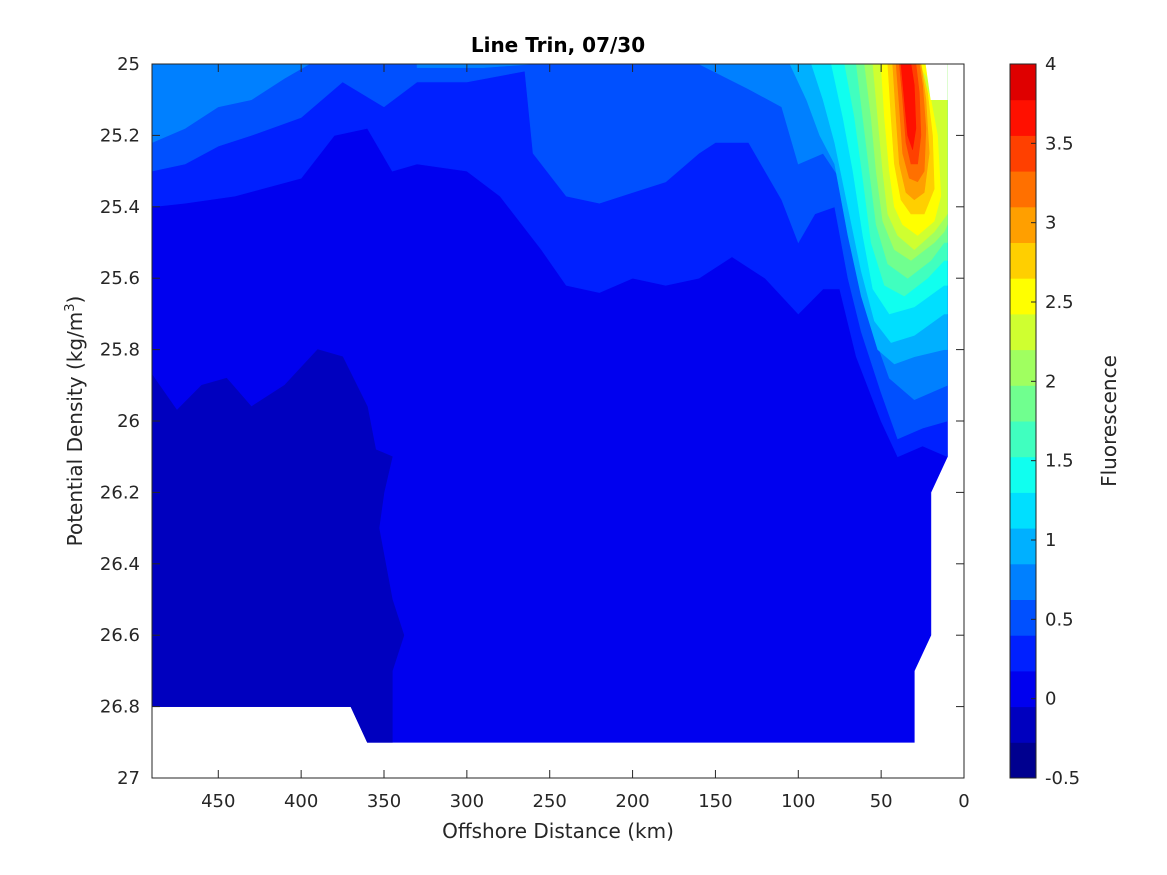  Describe the element at coordinates (1050, 699) in the screenshot. I see `colorbar-tick-label: 0` at that location.